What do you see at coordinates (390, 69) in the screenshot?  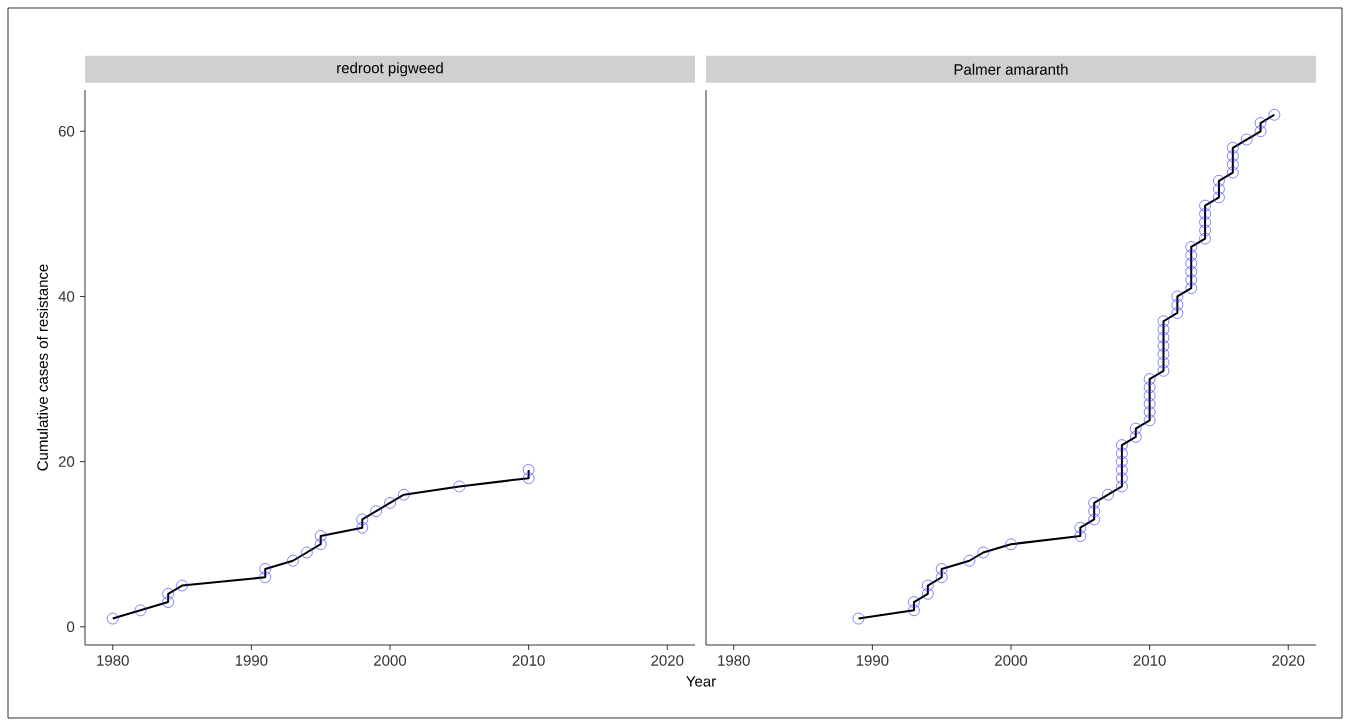 I see `chart-title: redroot pigweed` at bounding box center [390, 69].